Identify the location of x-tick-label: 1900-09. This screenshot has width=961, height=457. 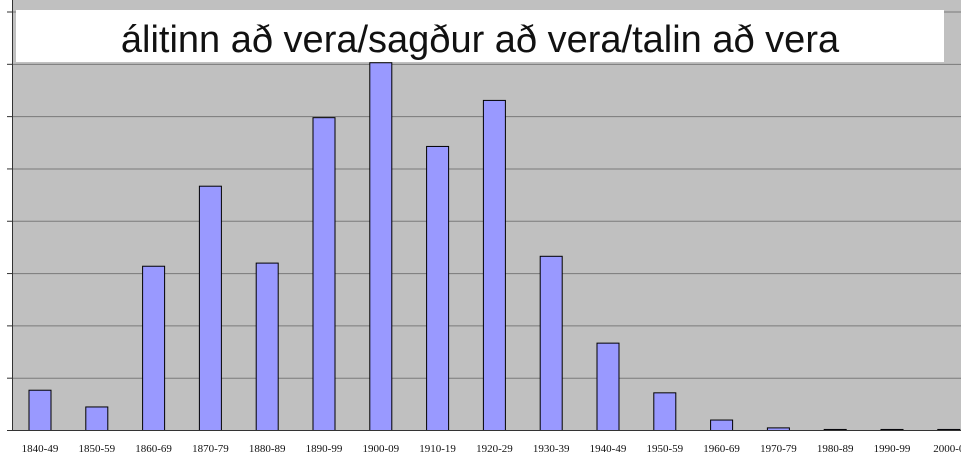
(380, 449).